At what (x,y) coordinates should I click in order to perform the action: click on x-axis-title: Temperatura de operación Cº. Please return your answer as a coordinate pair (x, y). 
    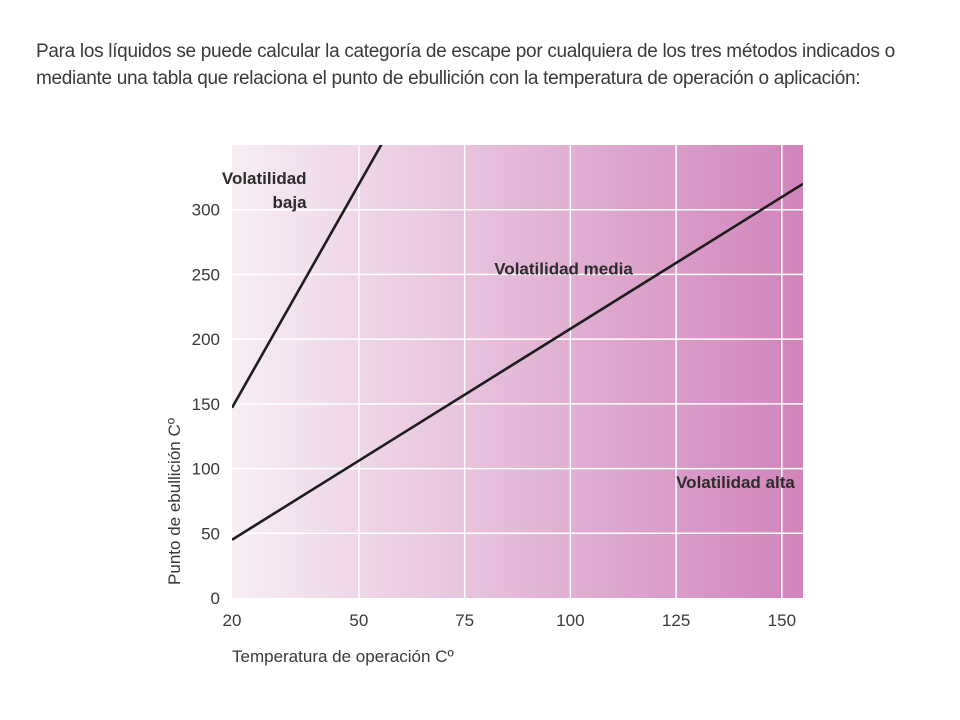
    Looking at the image, I should click on (343, 656).